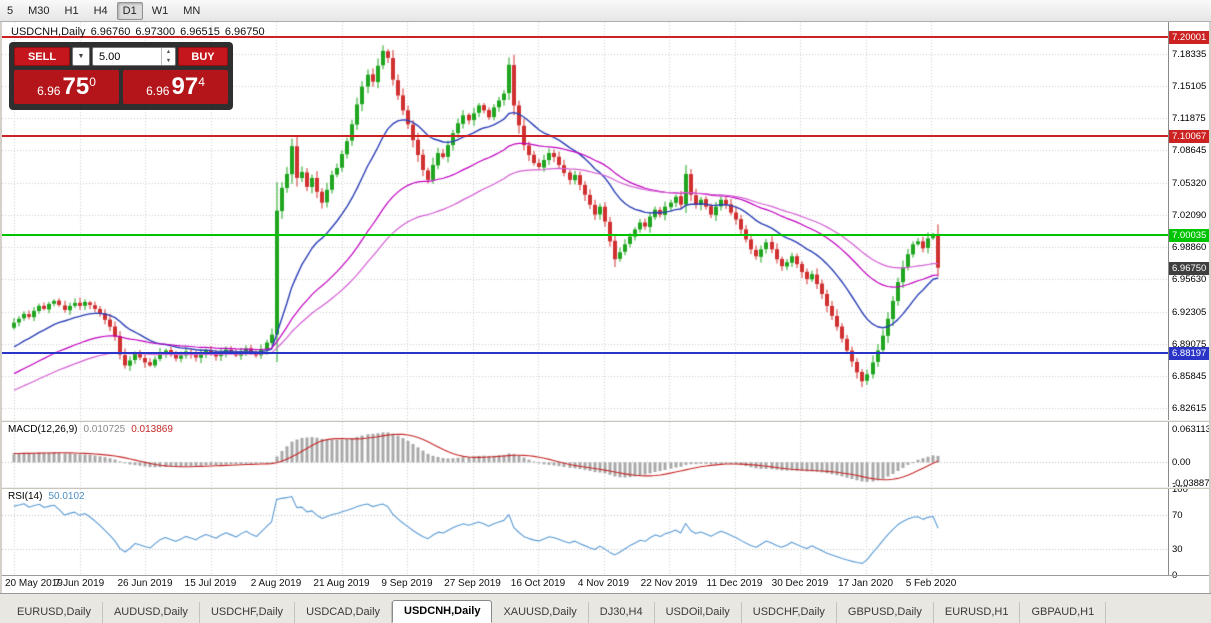 The image size is (1211, 623). What do you see at coordinates (669, 583) in the screenshot?
I see `date-label: 22 Nov 2019` at bounding box center [669, 583].